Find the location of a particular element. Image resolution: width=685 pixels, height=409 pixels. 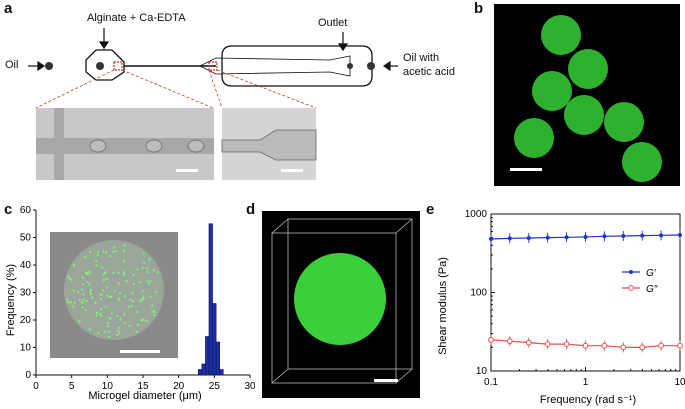

x-tick-label: 1 is located at coordinates (586, 382).